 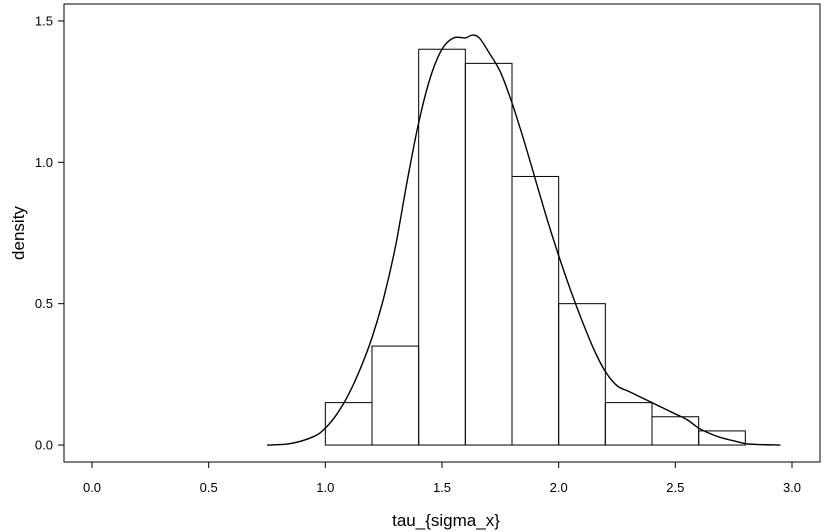 What do you see at coordinates (442, 478) in the screenshot?
I see `x-axis: 0.0 0.5 1.0 1.5 2.0 2.5 3.0` at bounding box center [442, 478].